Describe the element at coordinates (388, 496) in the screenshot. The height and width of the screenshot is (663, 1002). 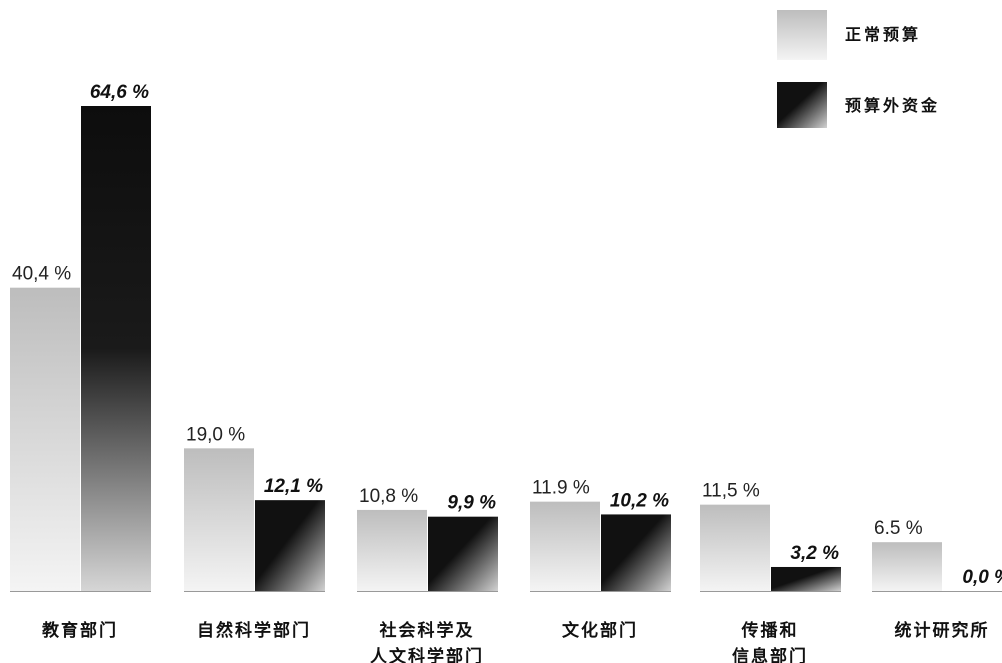
I see `value-label-regular-2: 10,8 %` at that location.